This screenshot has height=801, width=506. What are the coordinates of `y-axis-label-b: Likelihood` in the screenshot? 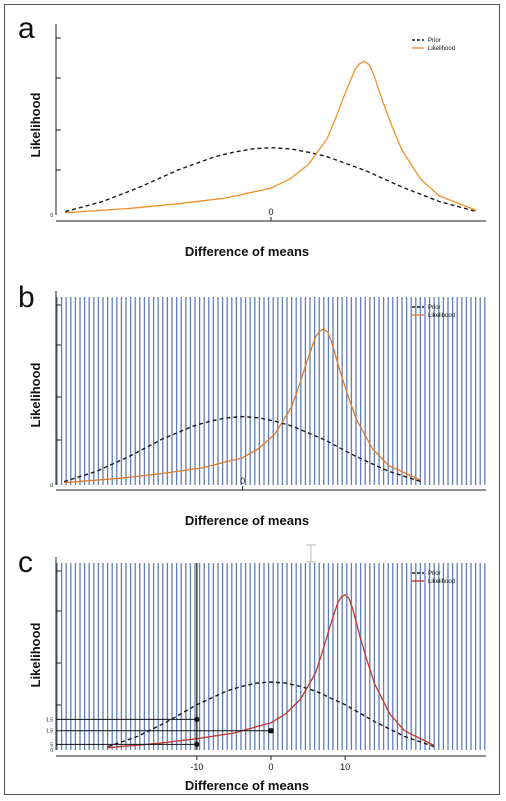 It's located at (35, 394).